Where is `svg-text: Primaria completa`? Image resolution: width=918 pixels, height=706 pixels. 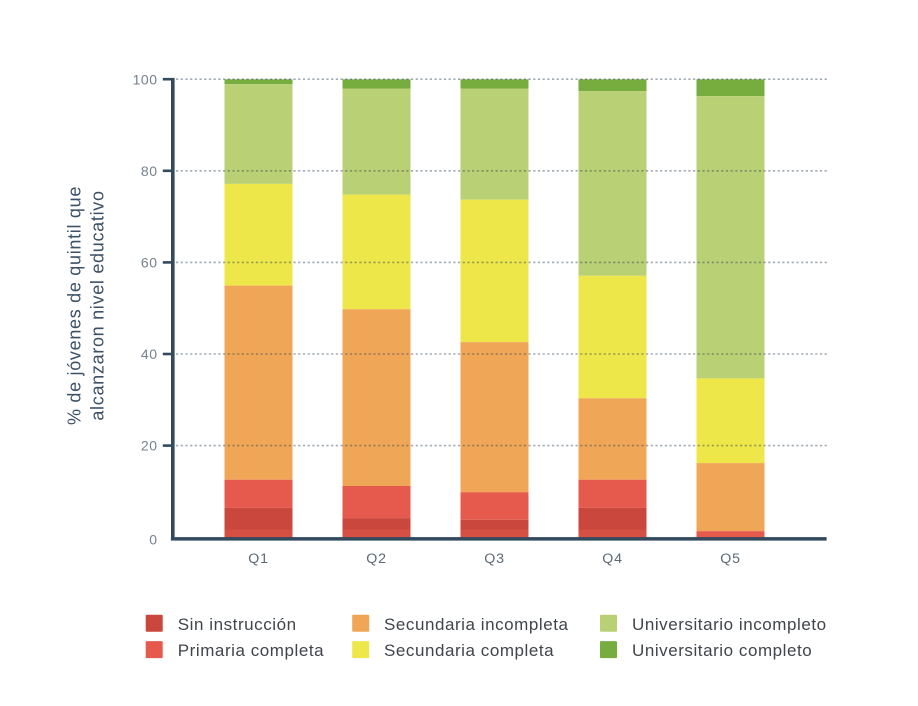
svg-text: Primaria completa is located at coordinates (251, 650).